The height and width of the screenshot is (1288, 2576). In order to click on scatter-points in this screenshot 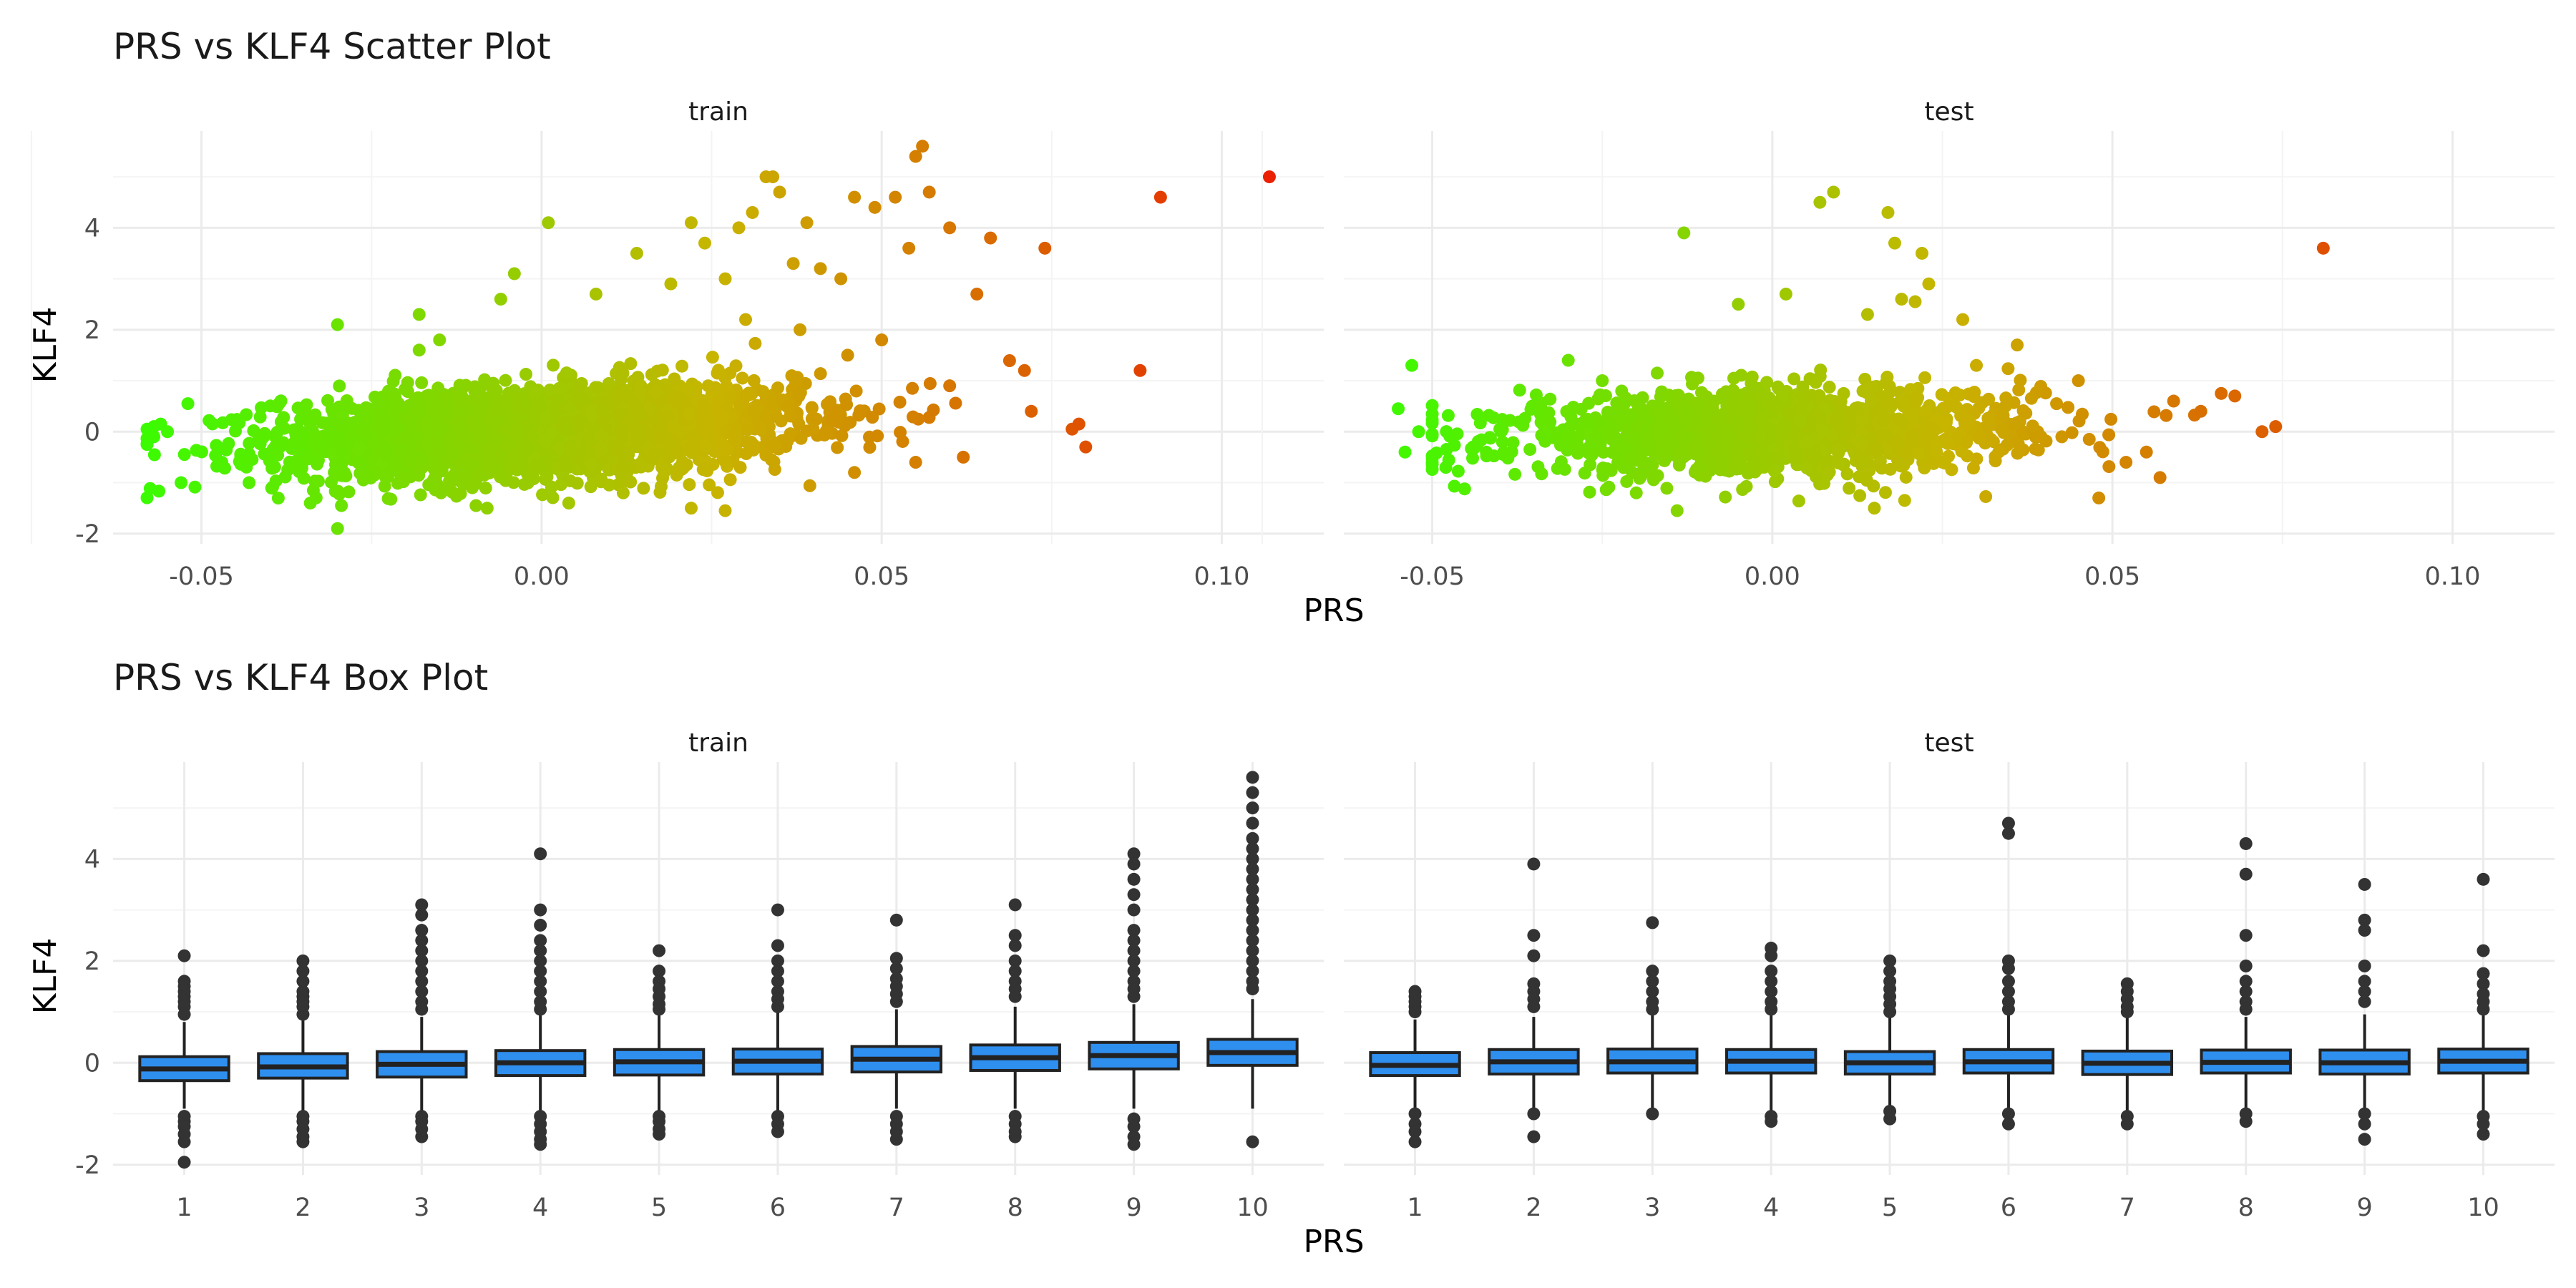, I will do `click(1861, 351)`.